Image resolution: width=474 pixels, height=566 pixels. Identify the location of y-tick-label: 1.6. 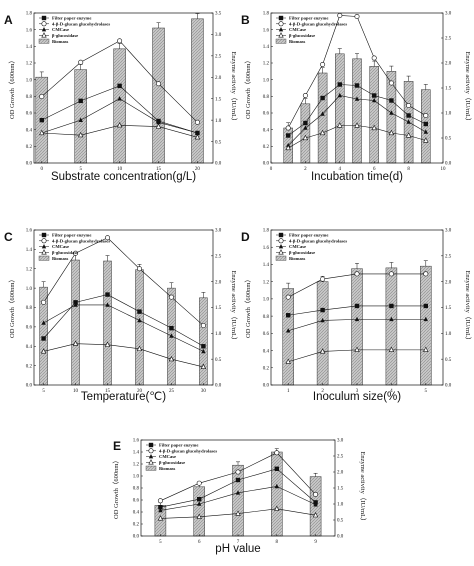
(266, 30).